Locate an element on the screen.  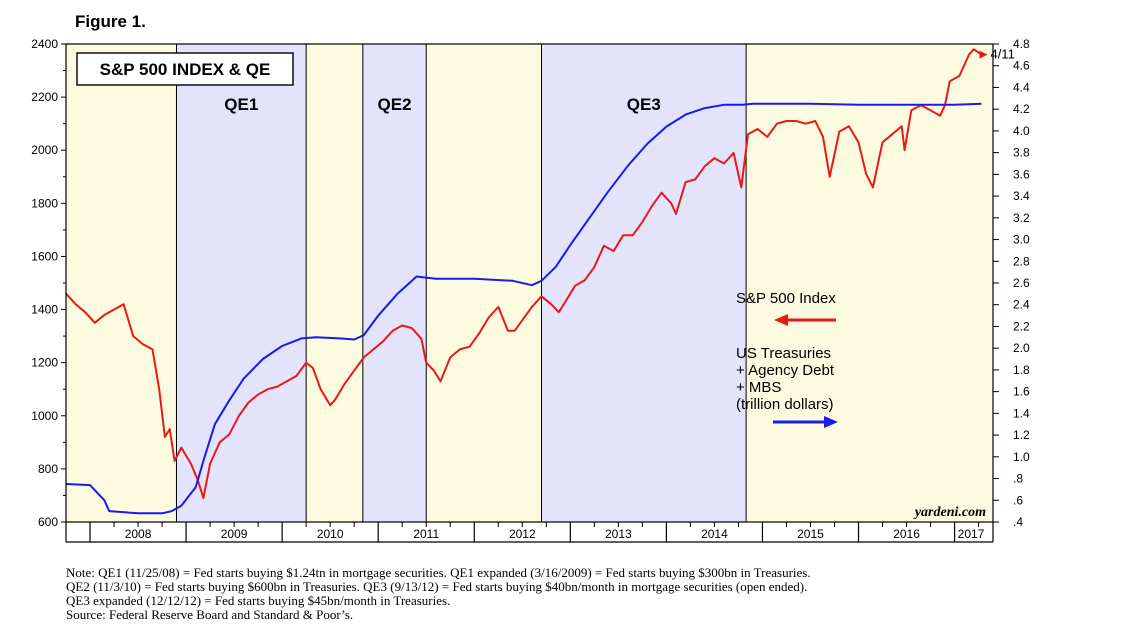
chart-title-box is located at coordinates (185, 69).